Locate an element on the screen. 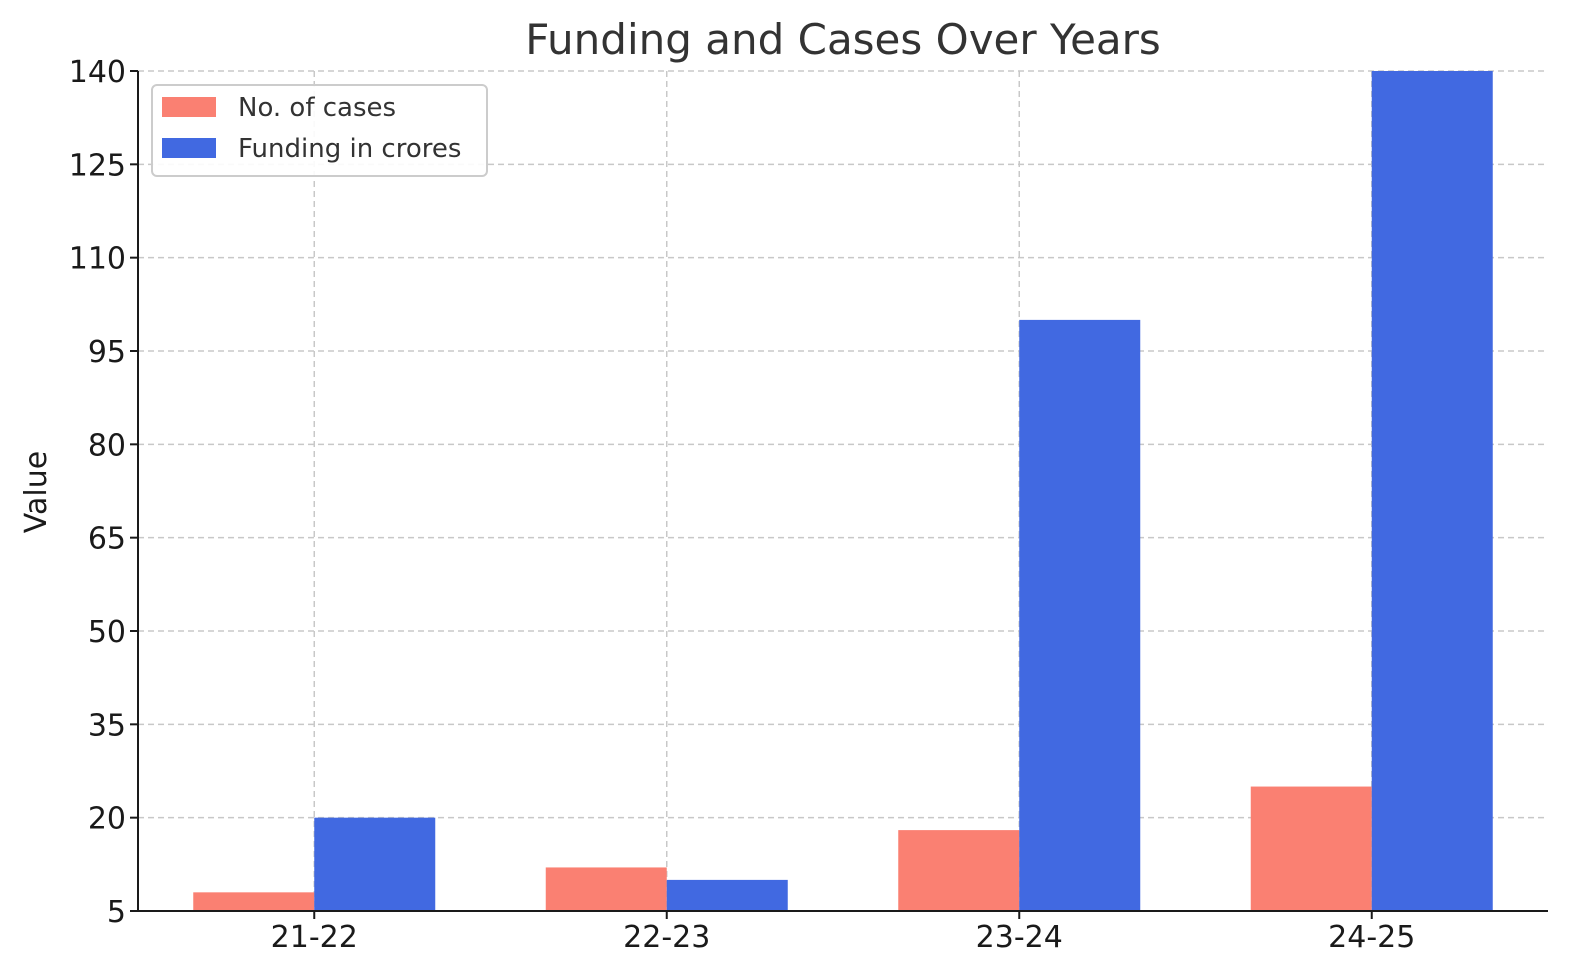  y-tick-label: 50 is located at coordinates (107, 632).